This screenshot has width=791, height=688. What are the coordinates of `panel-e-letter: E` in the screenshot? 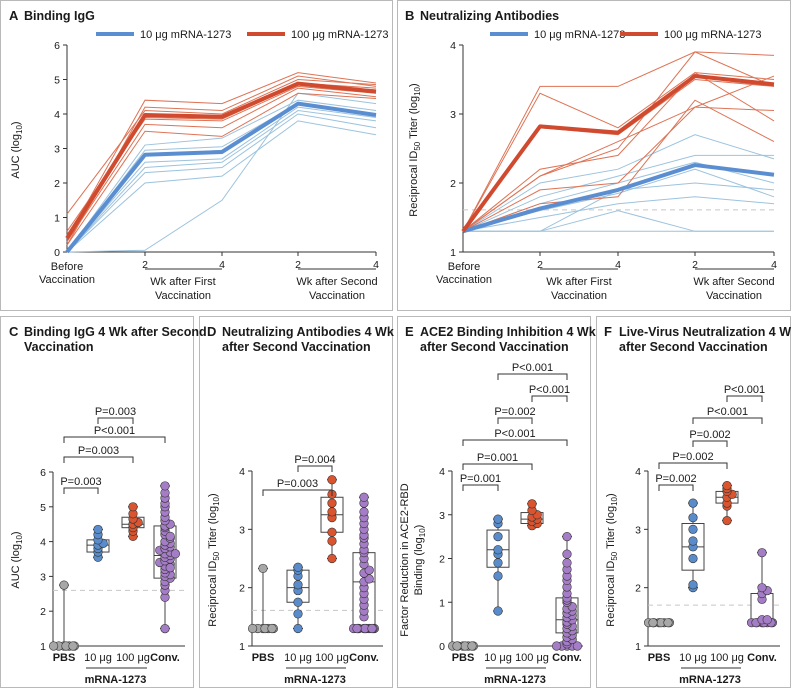 It's located at (409, 331).